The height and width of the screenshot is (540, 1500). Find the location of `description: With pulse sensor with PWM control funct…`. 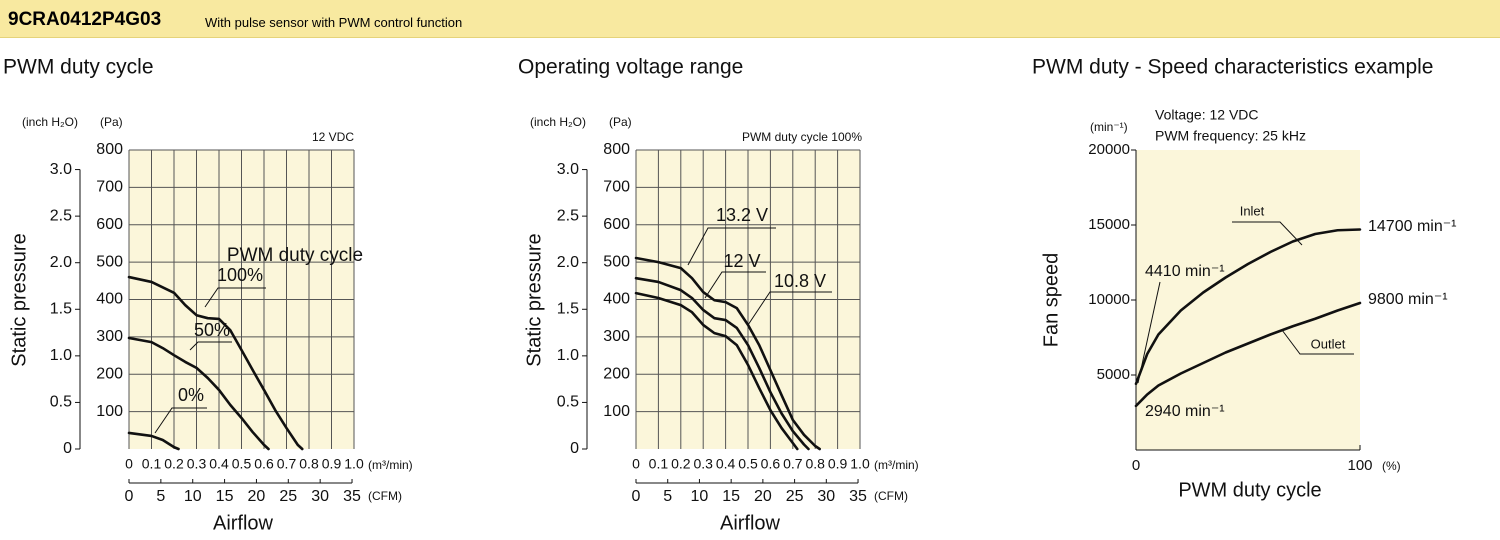

description: With pulse sensor with PWM control funct… is located at coordinates (334, 22).